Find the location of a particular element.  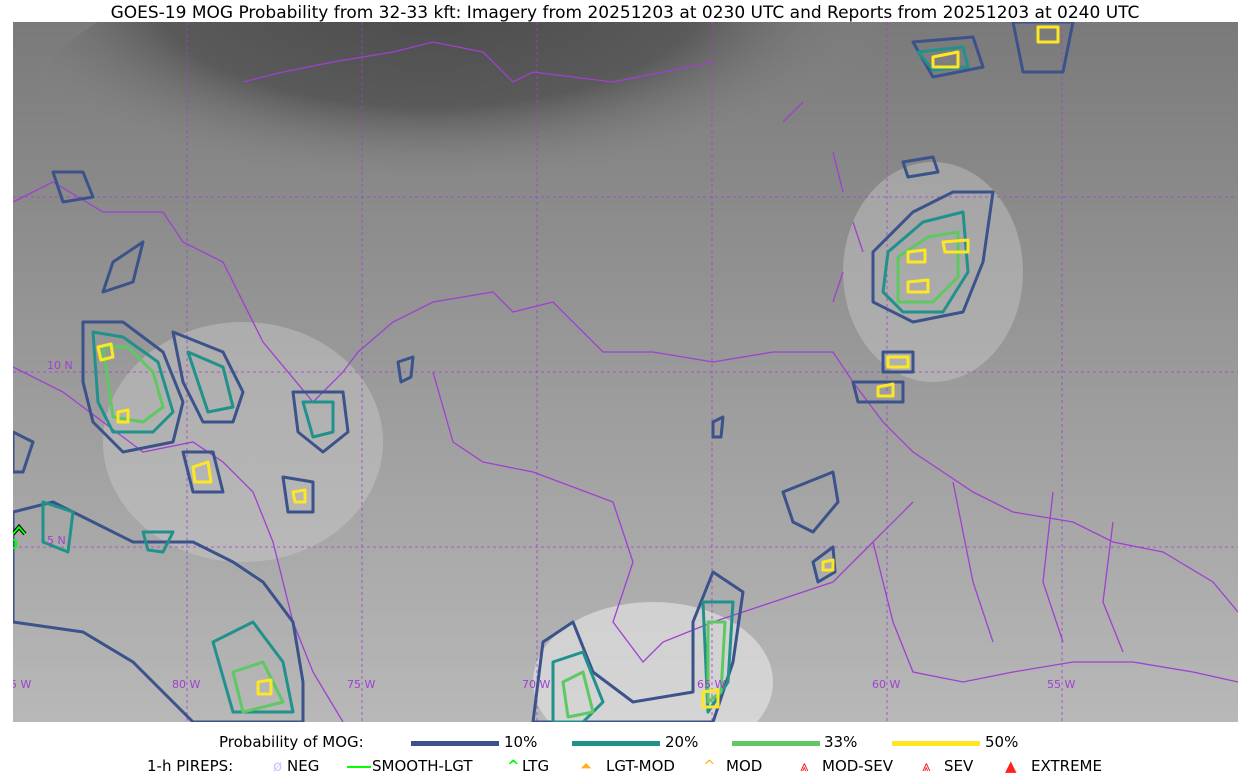

lon-label-70w: 70 W is located at coordinates (536, 684).